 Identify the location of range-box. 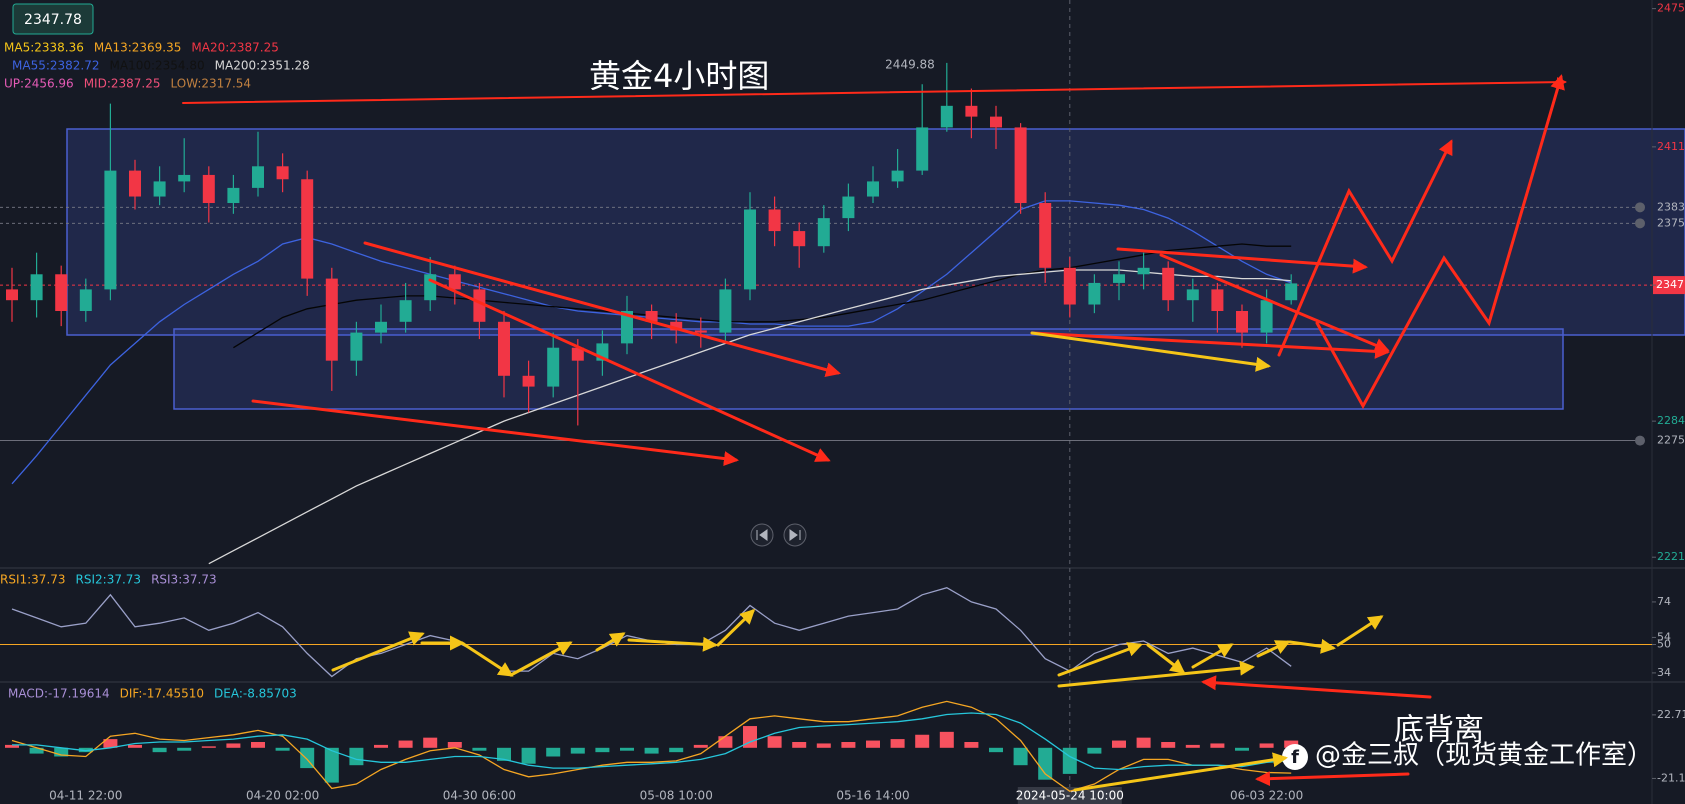
(868, 369).